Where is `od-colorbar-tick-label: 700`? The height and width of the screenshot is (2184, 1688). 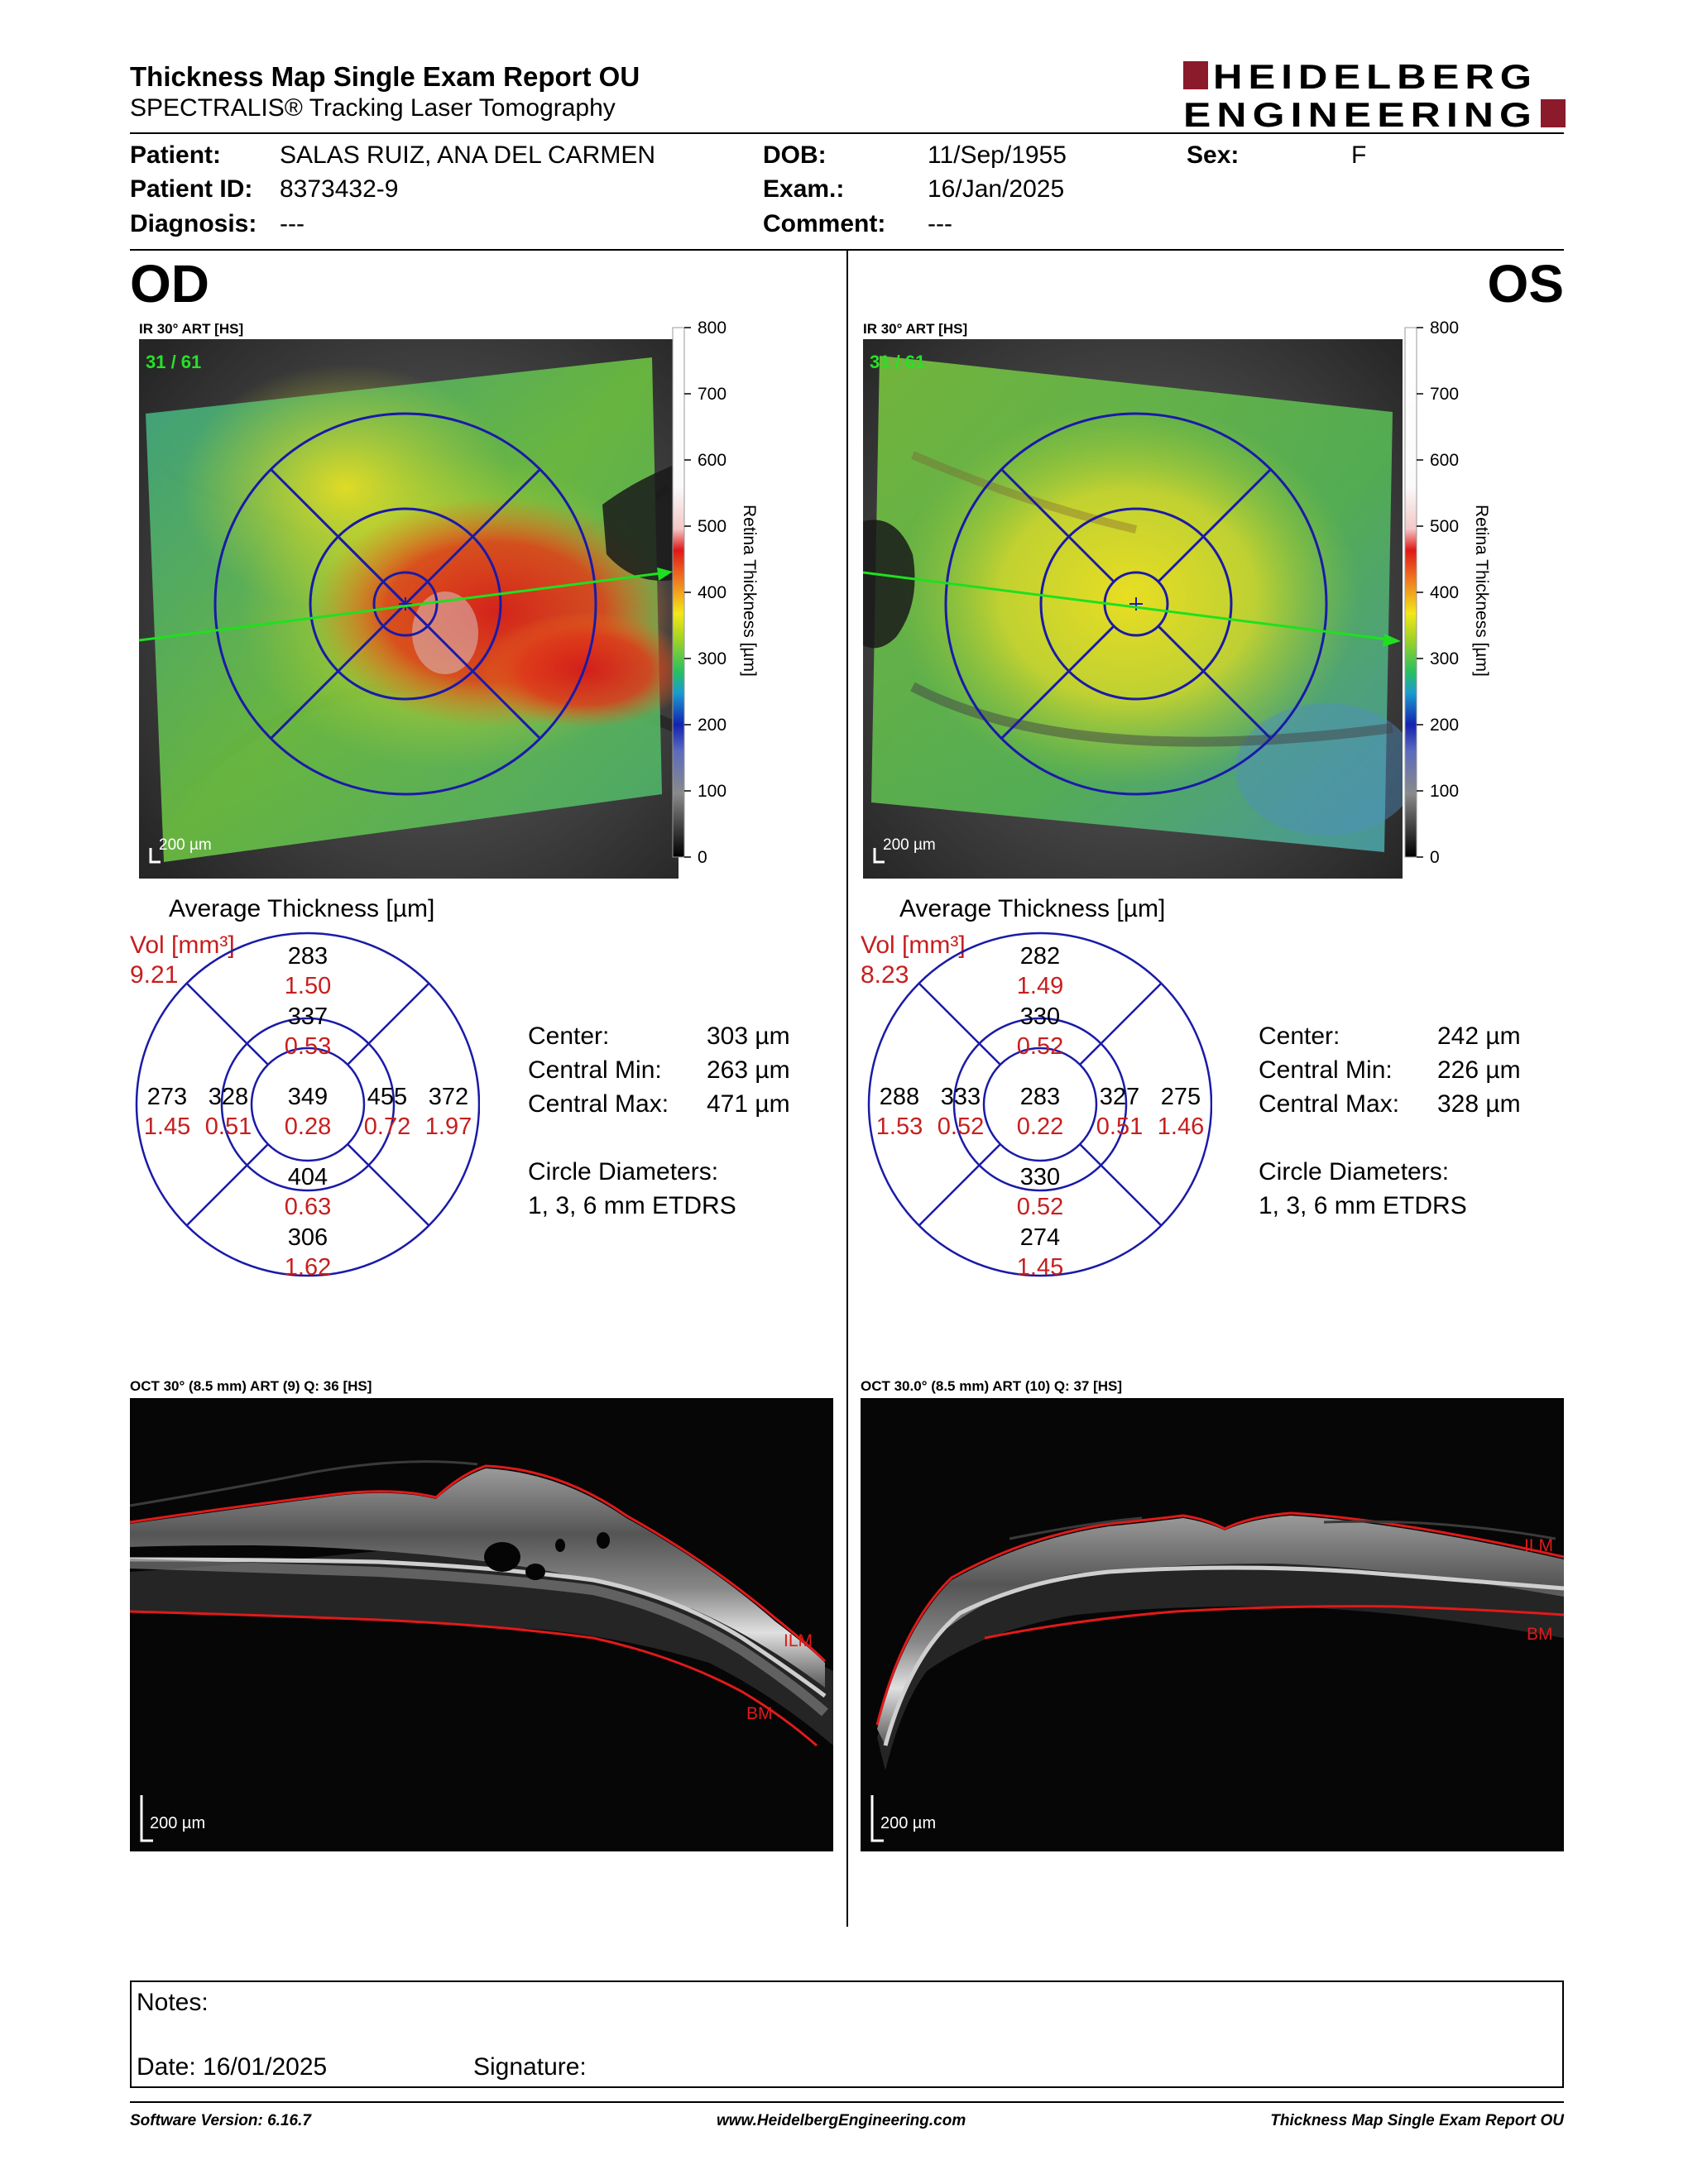 od-colorbar-tick-label: 700 is located at coordinates (712, 394).